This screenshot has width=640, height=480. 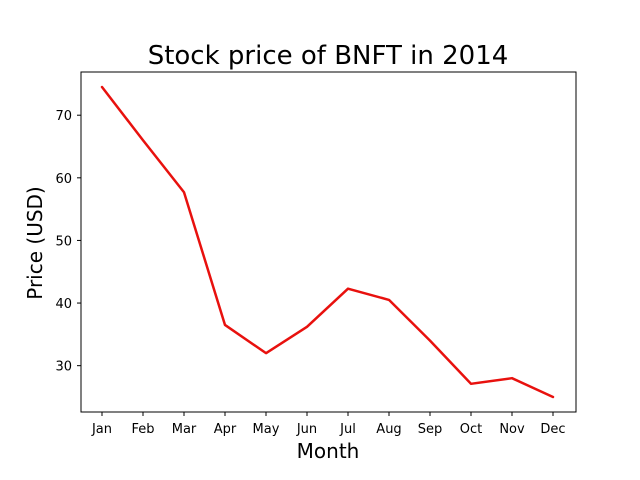 I want to click on y-tick-label: 30, so click(x=63, y=367).